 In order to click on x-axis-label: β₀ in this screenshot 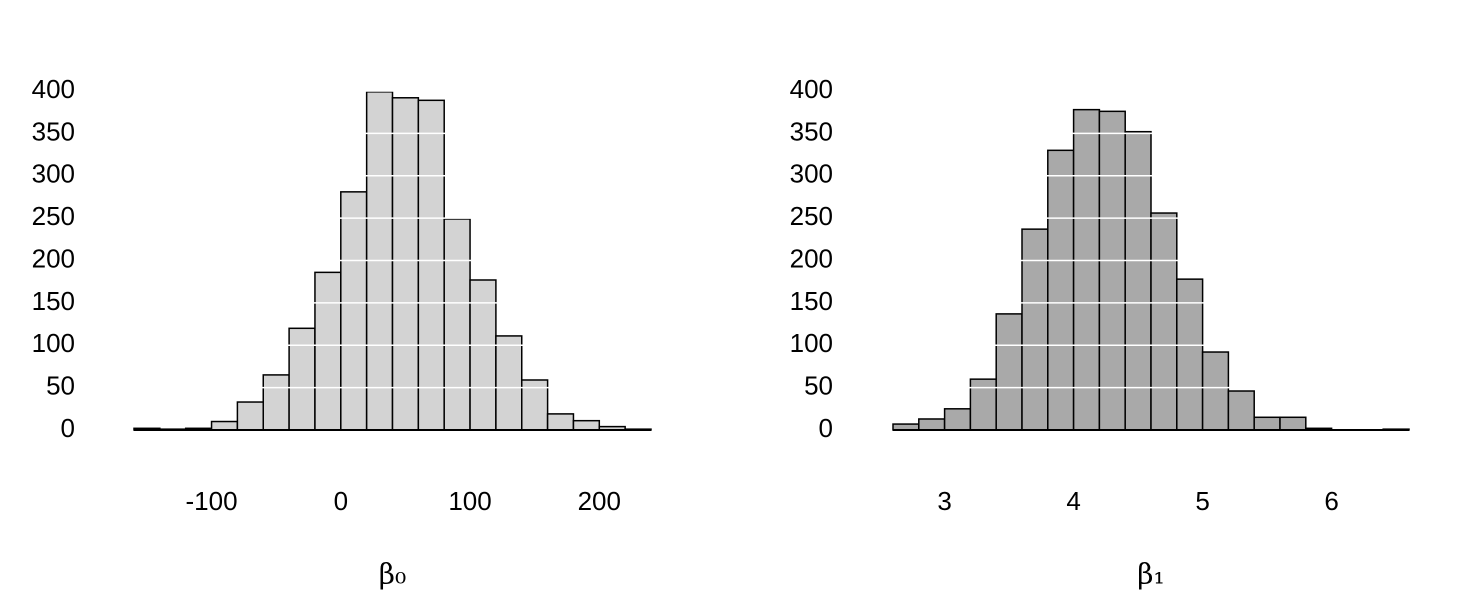, I will do `click(392, 574)`.